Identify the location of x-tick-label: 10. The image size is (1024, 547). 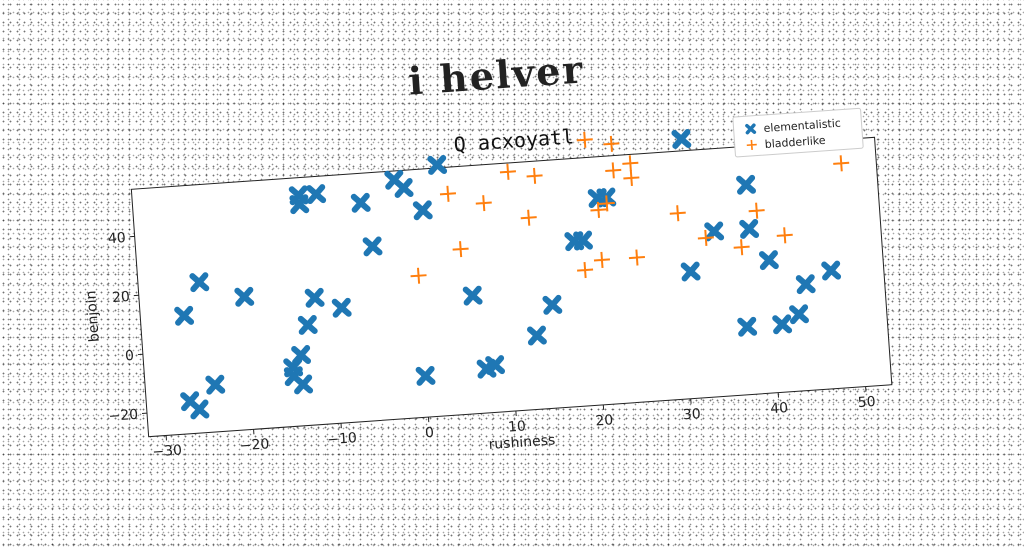
(517, 426).